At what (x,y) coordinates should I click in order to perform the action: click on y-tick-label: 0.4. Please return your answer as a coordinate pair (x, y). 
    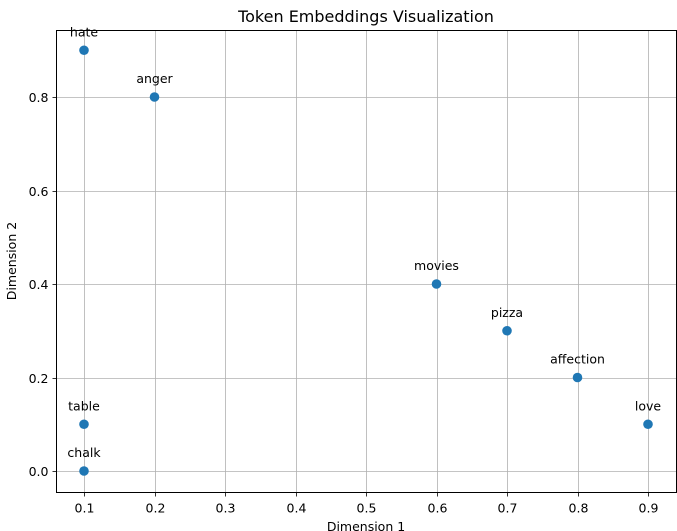
    Looking at the image, I should click on (39, 284).